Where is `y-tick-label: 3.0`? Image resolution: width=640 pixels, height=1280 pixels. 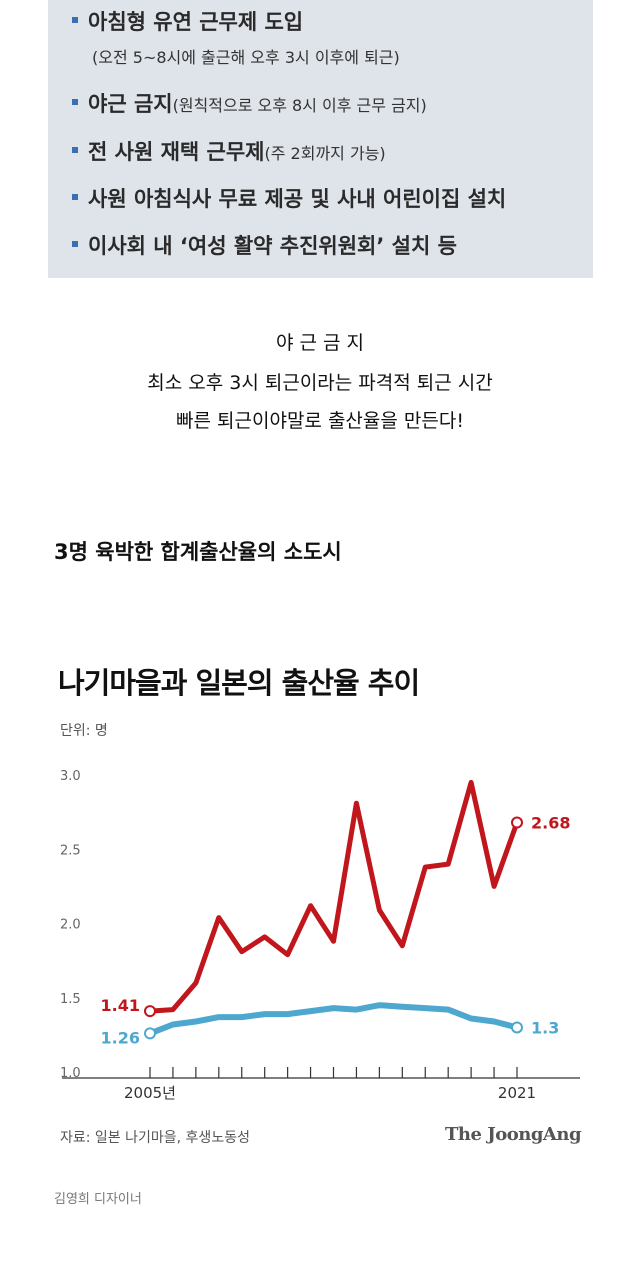 y-tick-label: 3.0 is located at coordinates (70, 776).